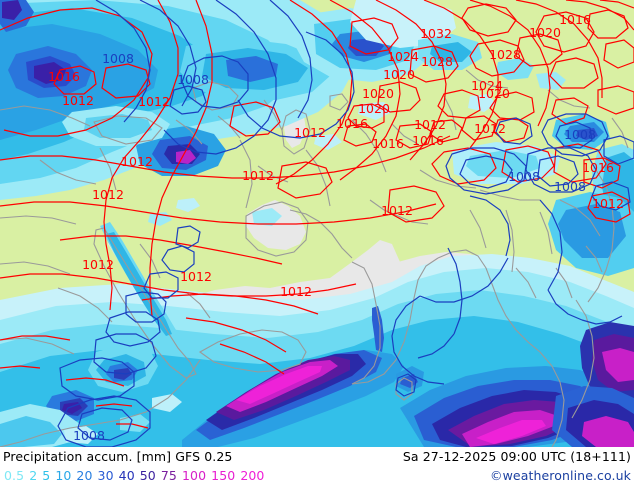 Image resolution: width=634 pixels, height=490 pixels. I want to click on isobar-label: 1032, so click(436, 33).